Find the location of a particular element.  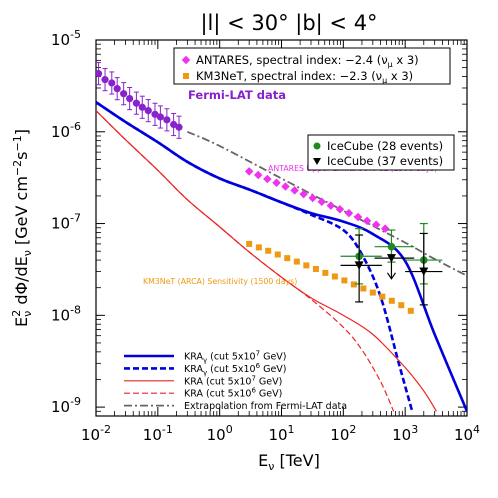

x-tick-label: 10² is located at coordinates (343, 433).